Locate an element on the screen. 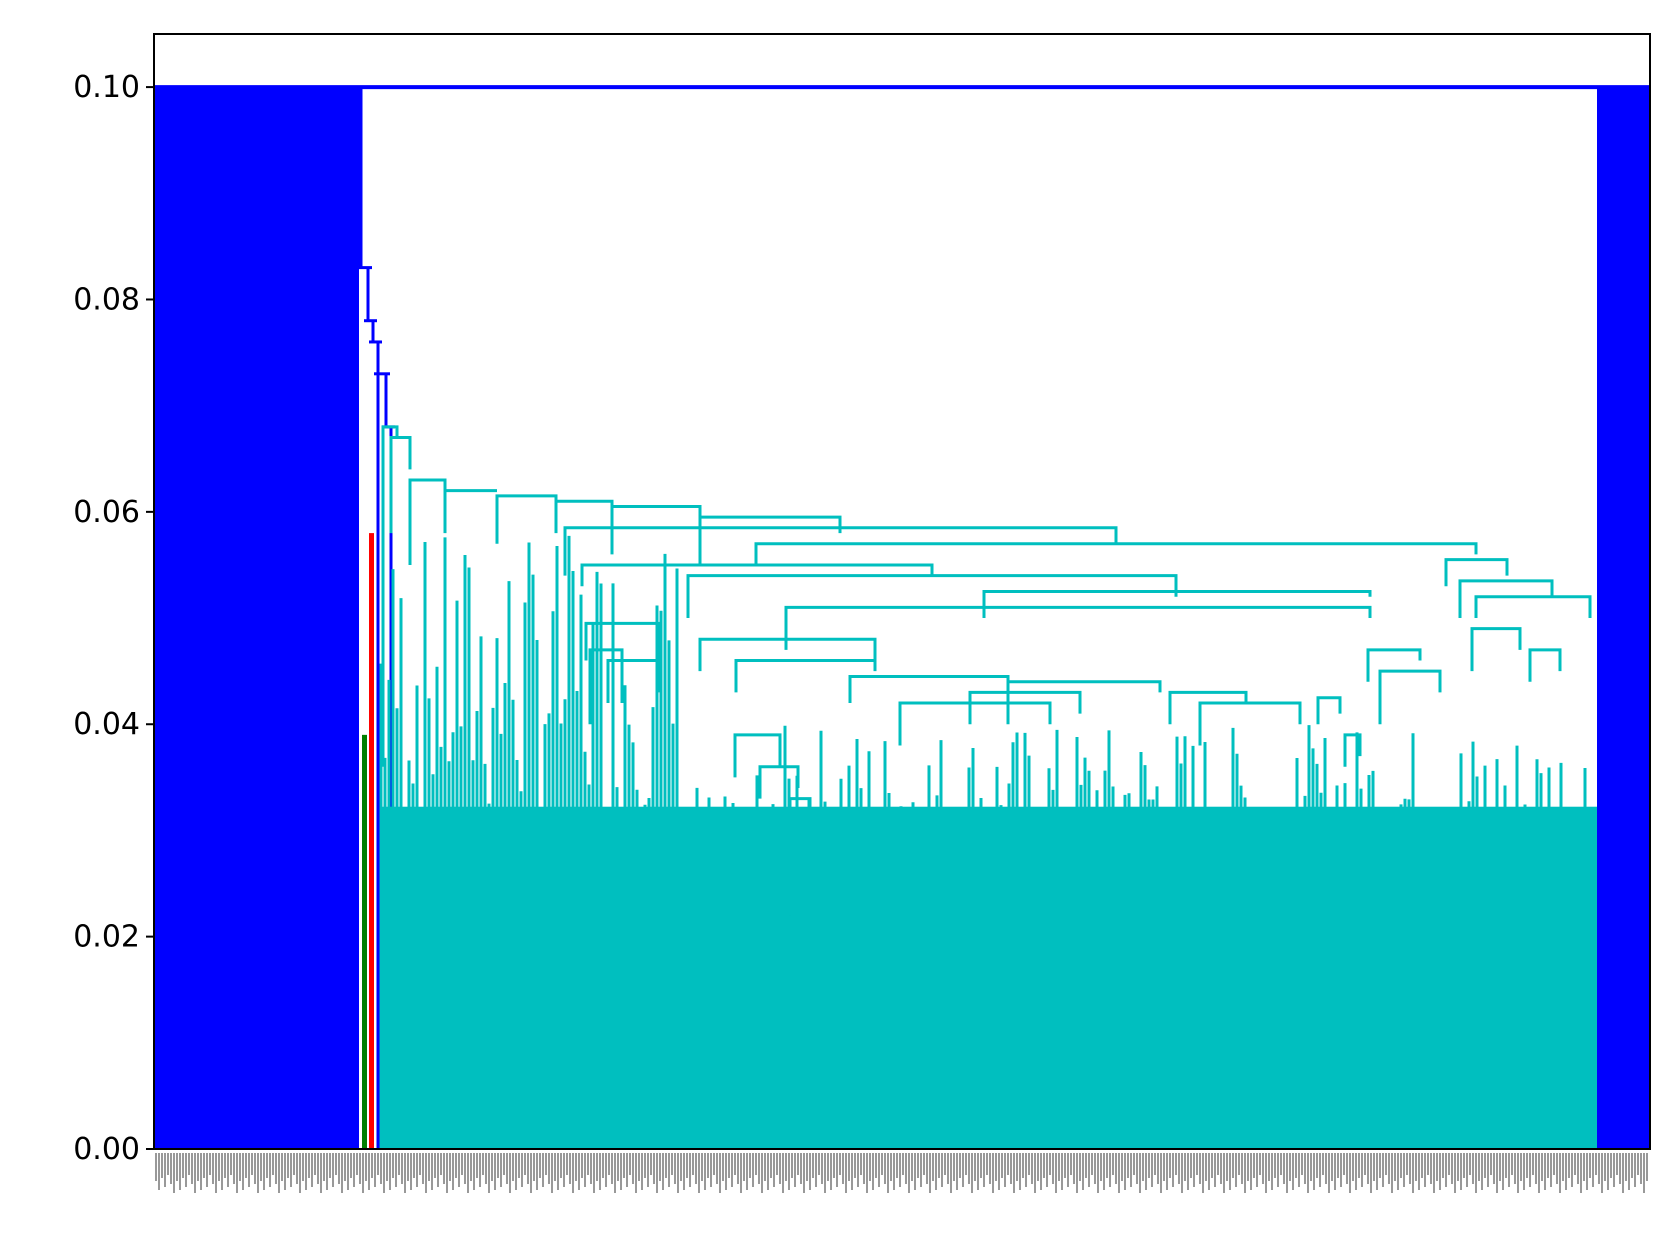  x-axis-leaf-labels is located at coordinates (901, 1173).